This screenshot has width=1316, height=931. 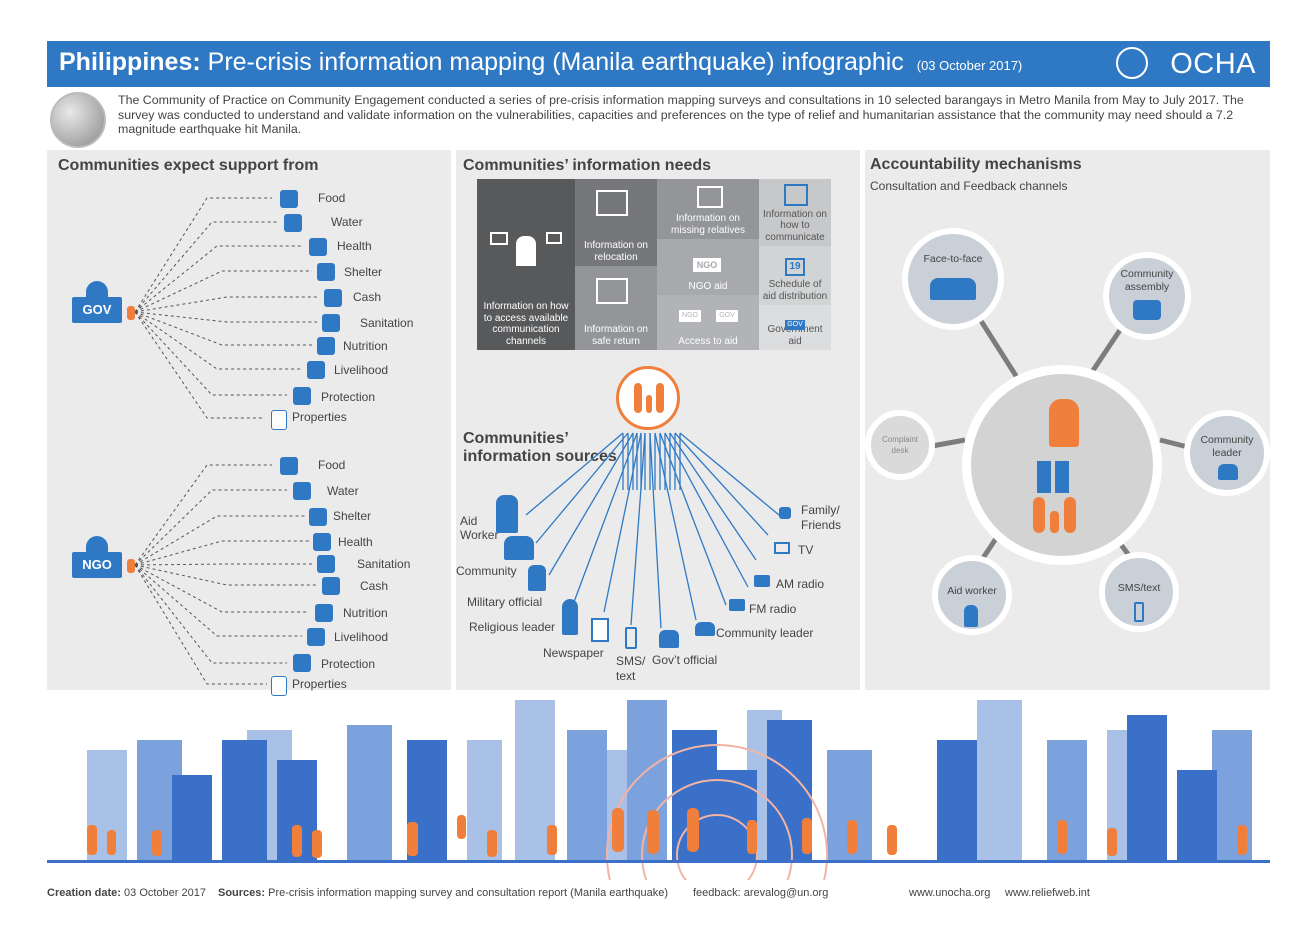 What do you see at coordinates (616, 335) in the screenshot?
I see `tile-label: Information on safe return` at bounding box center [616, 335].